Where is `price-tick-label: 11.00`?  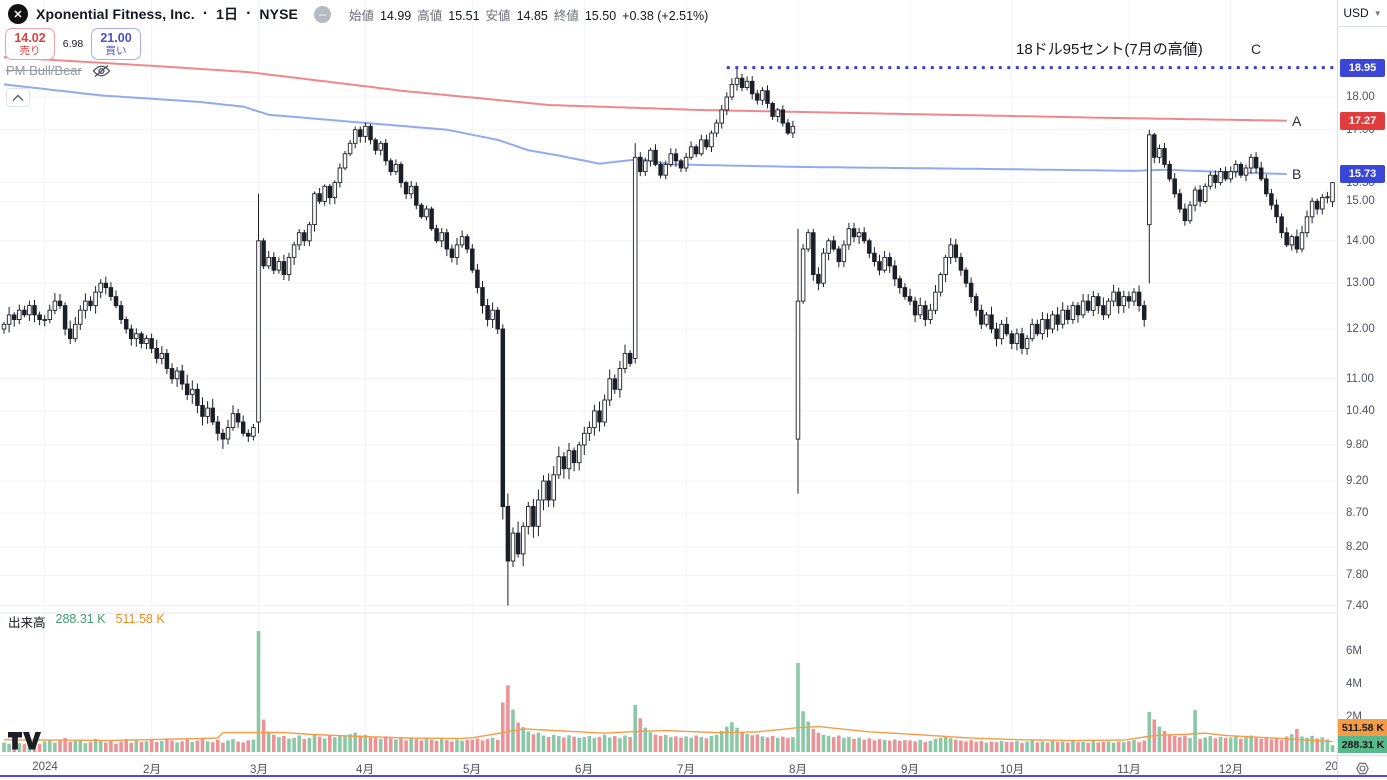
price-tick-label: 11.00 is located at coordinates (1360, 379).